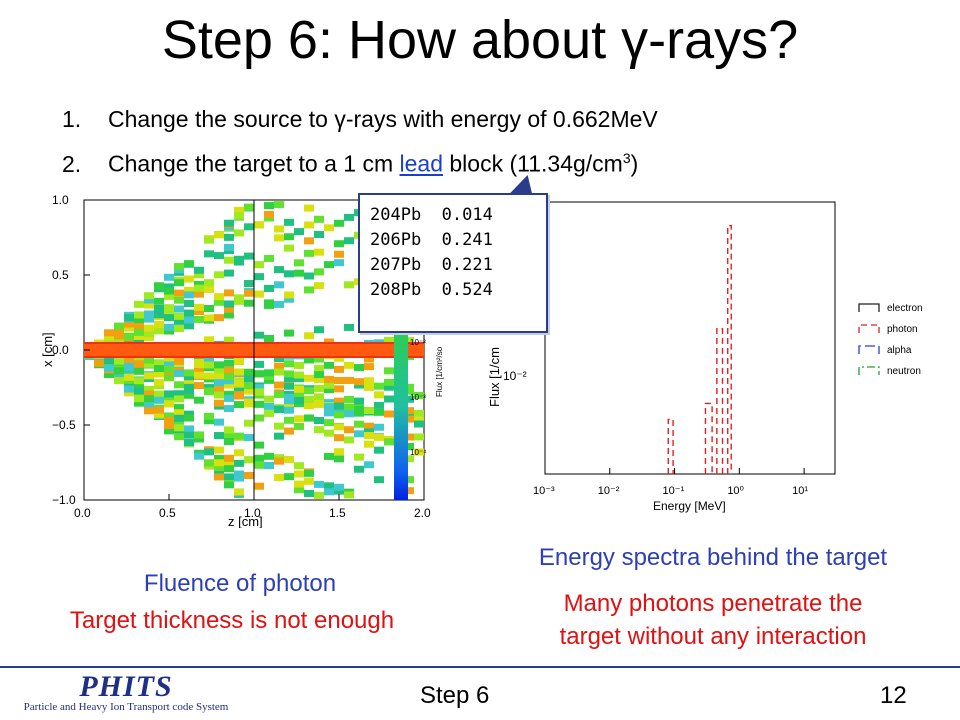 The height and width of the screenshot is (720, 960). I want to click on colorbar, so click(401, 406).